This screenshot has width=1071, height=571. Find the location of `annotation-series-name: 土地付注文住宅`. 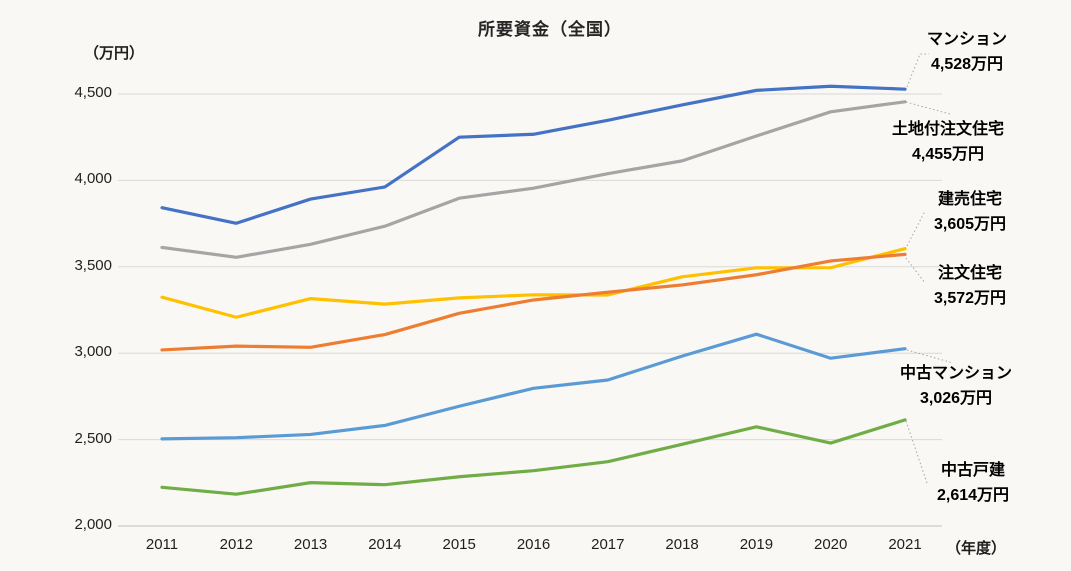

annotation-series-name: 土地付注文住宅 is located at coordinates (948, 129).